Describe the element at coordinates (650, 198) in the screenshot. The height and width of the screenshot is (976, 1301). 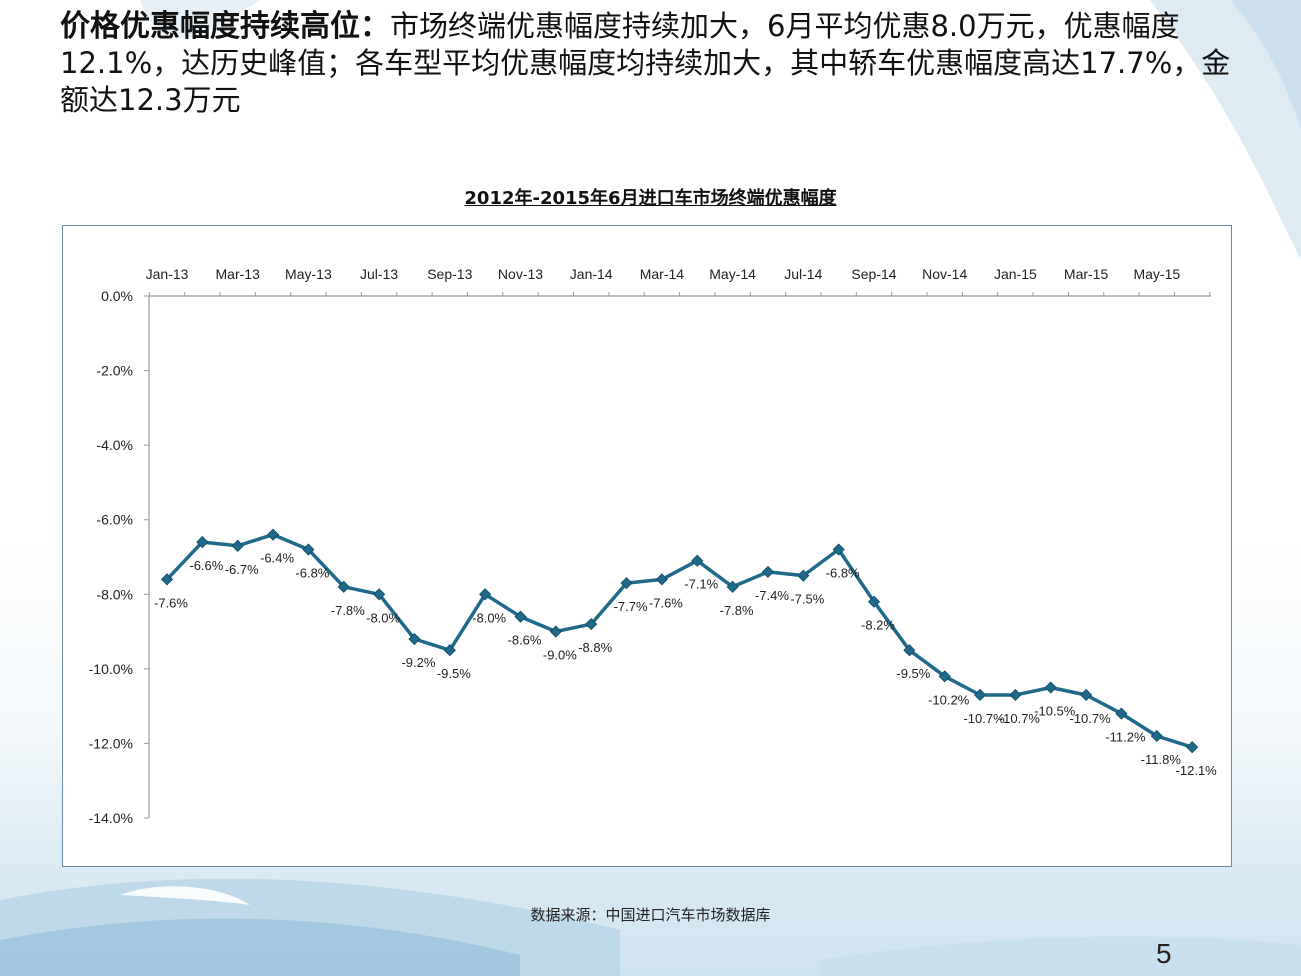
I see `chart-title: 2012年-2015年6月进口车市场终端优惠幅度` at that location.